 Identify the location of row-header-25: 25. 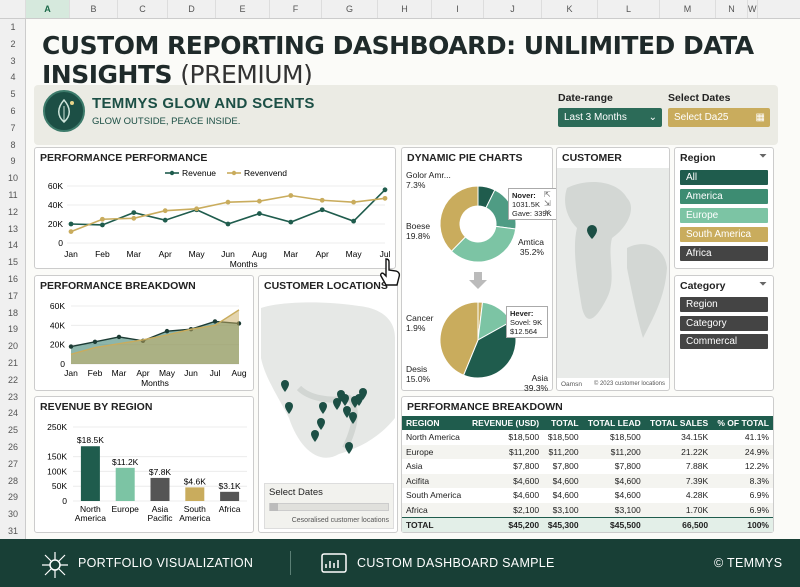
(12, 430).